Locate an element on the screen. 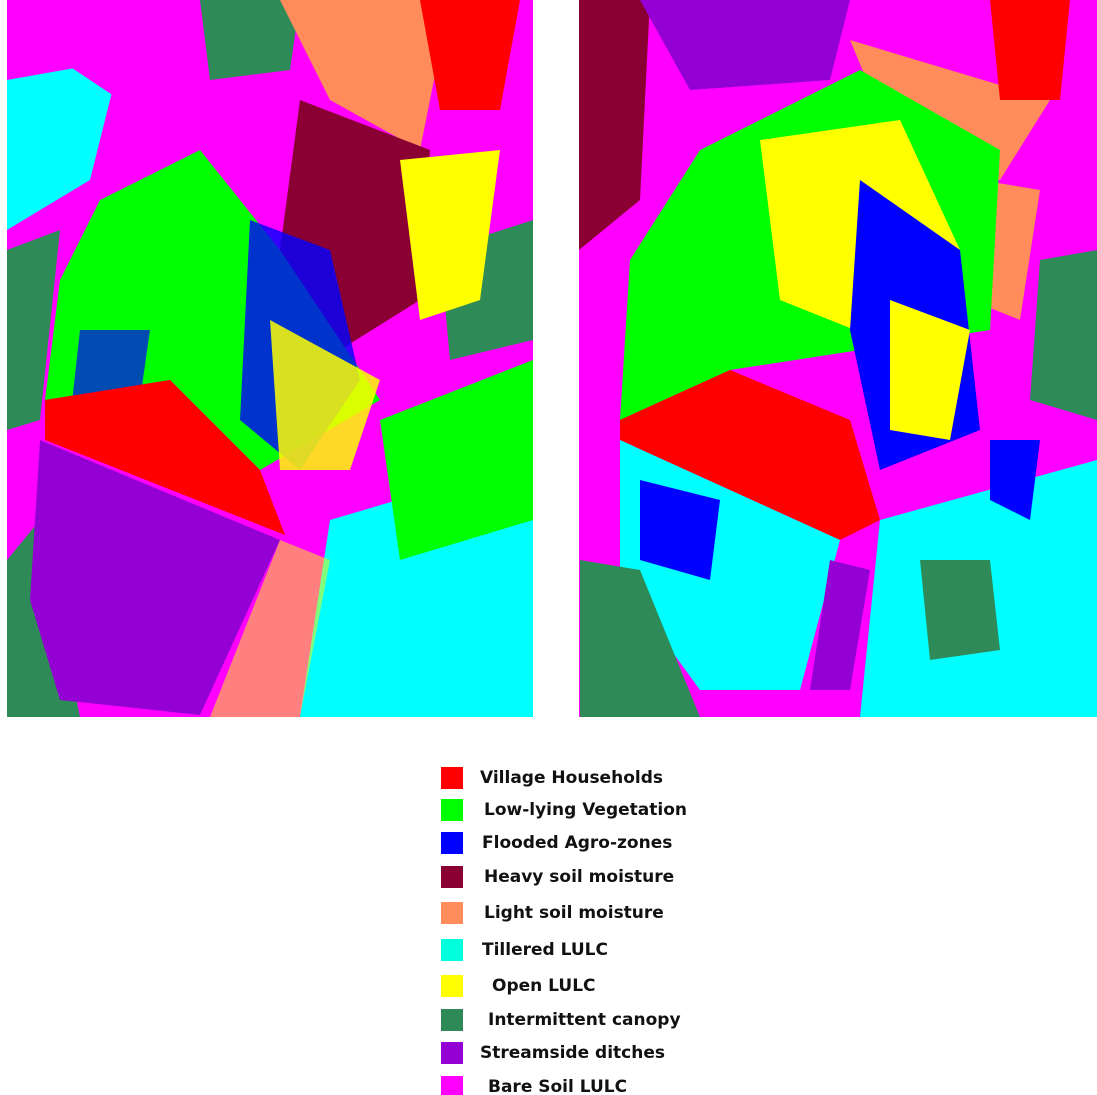 Image resolution: width=1097 pixels, height=1095 pixels. legend-label: Intermittent canopy is located at coordinates (584, 1020).